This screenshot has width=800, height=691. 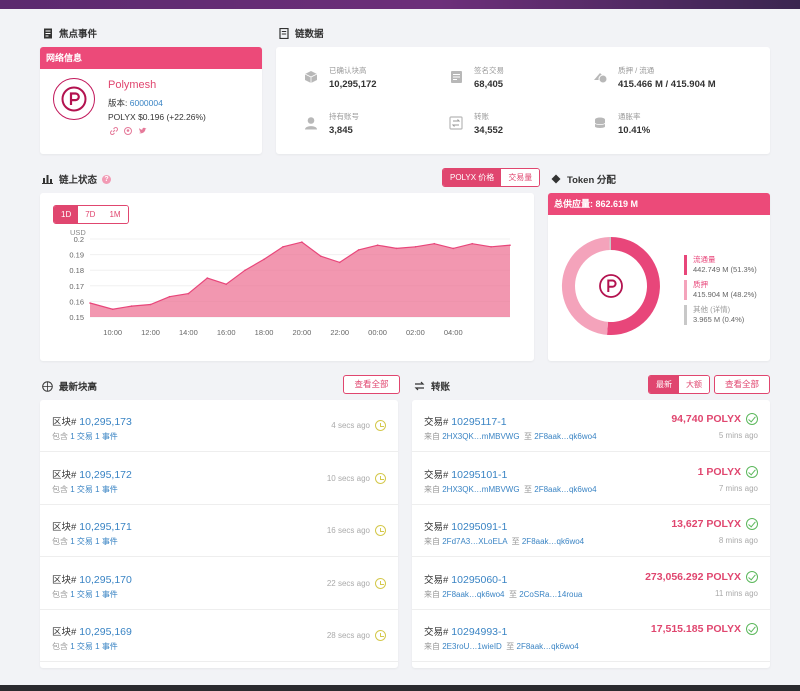 I want to click on range-1d: 1D, so click(x=66, y=214).